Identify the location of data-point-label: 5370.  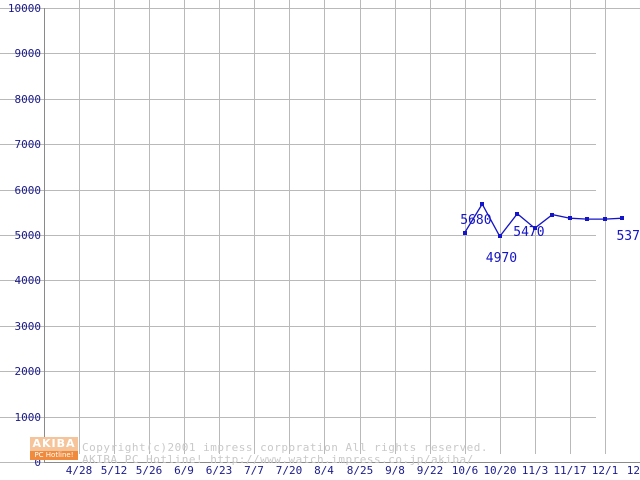
(628, 237).